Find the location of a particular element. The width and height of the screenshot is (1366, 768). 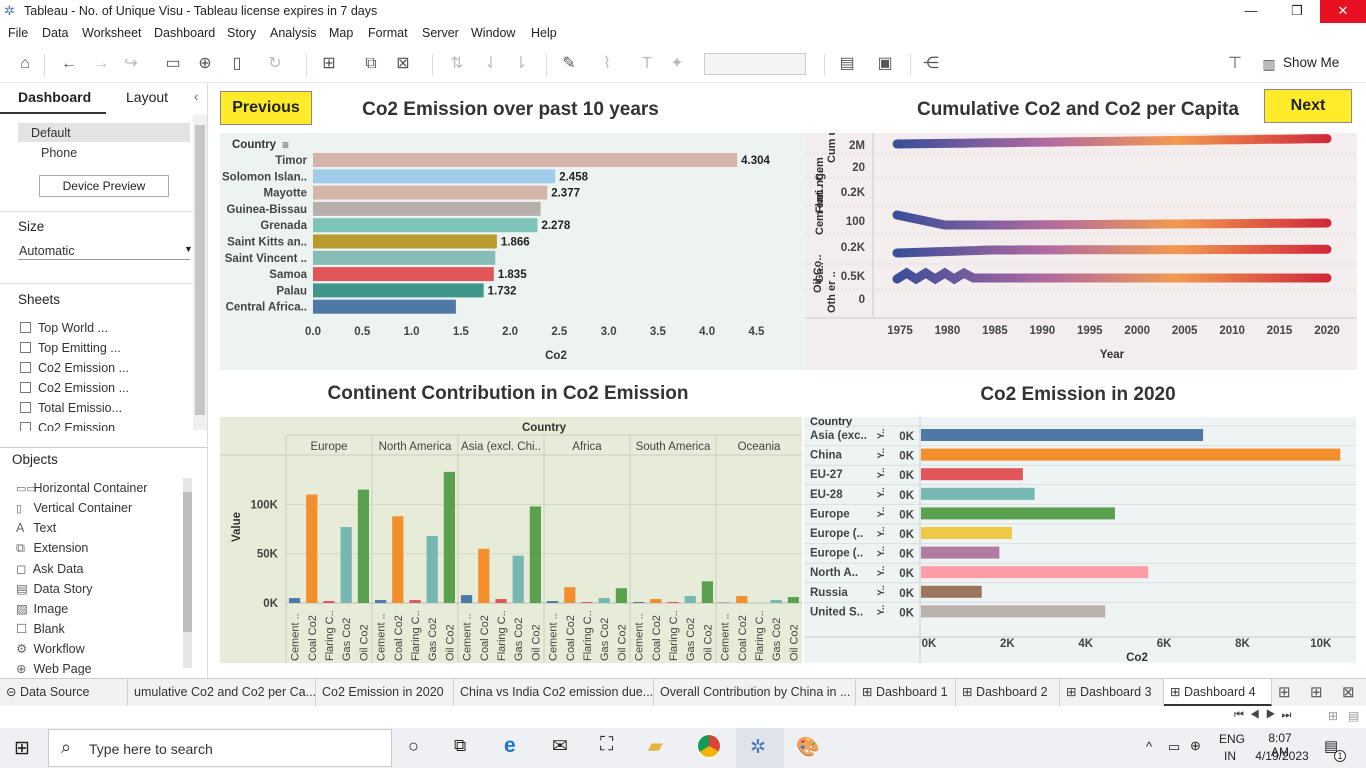

menu-window: Window is located at coordinates (493, 33).